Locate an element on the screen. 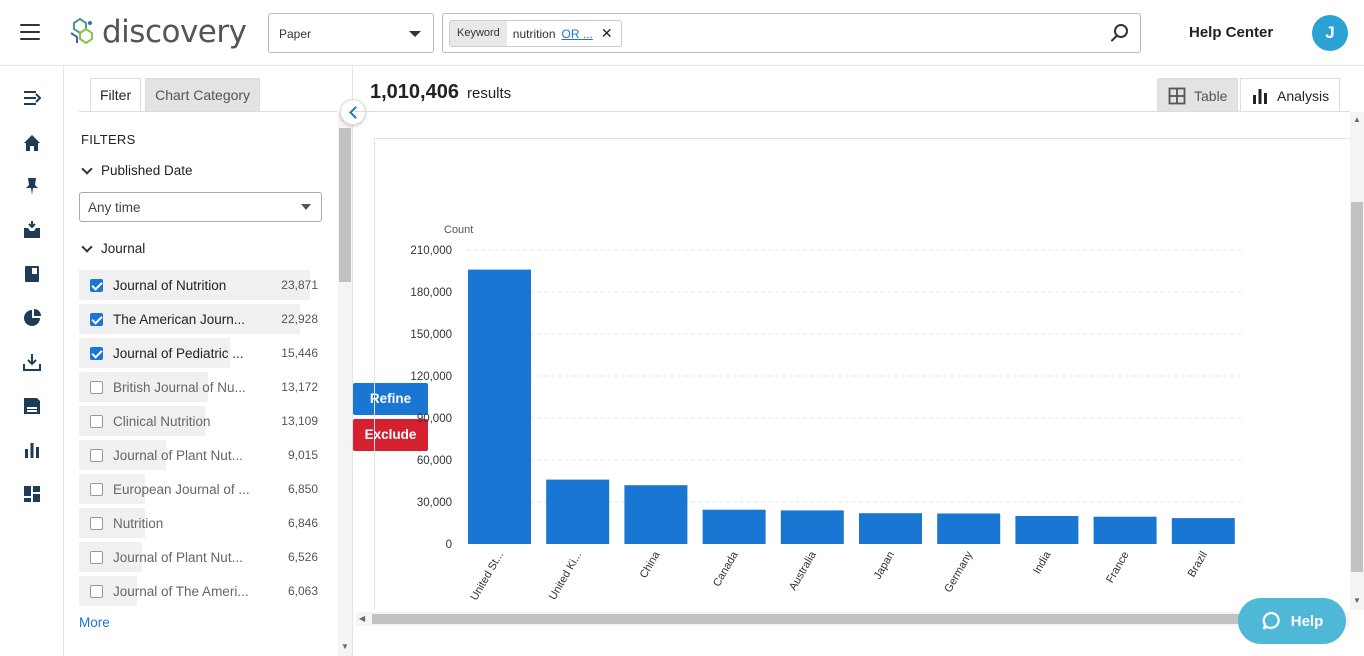 This screenshot has width=1364, height=656. tab-filter: Filter is located at coordinates (115, 95).